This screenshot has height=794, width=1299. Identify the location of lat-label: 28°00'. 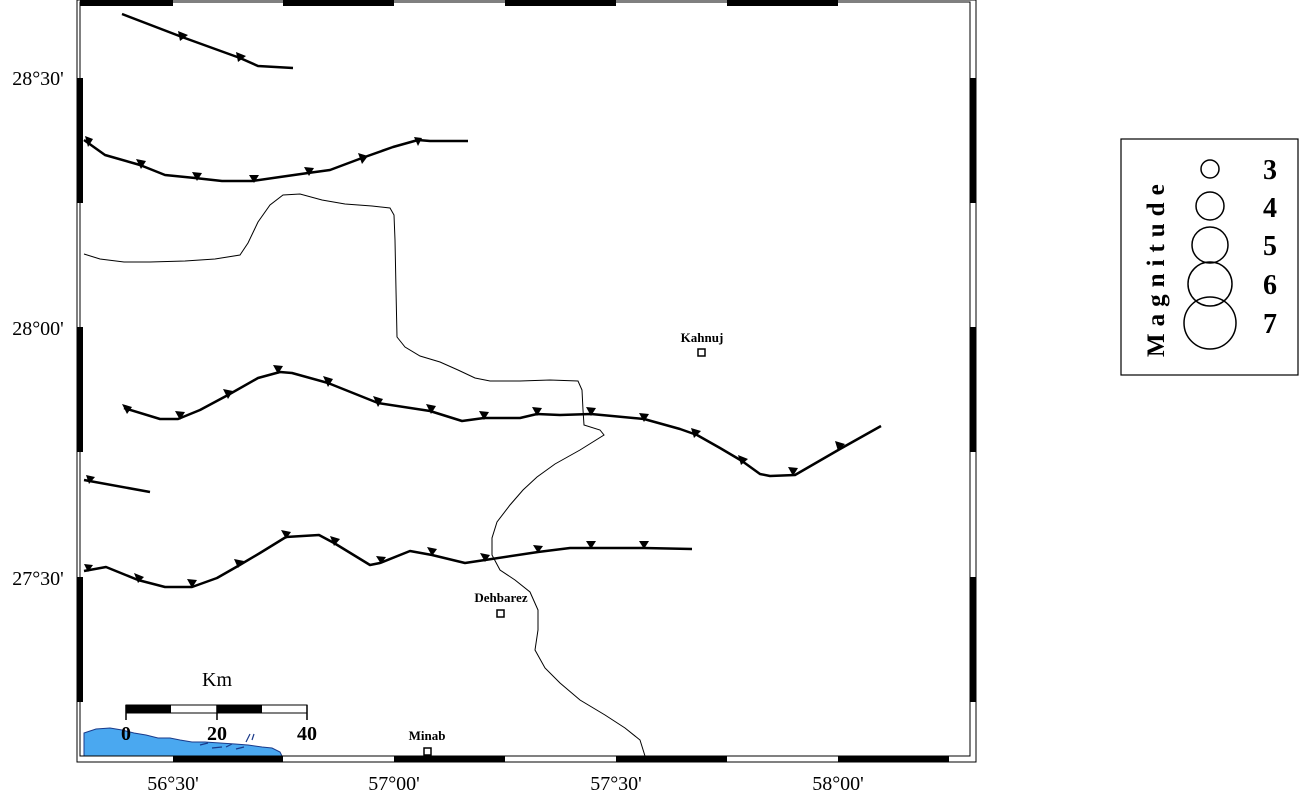
(38, 329).